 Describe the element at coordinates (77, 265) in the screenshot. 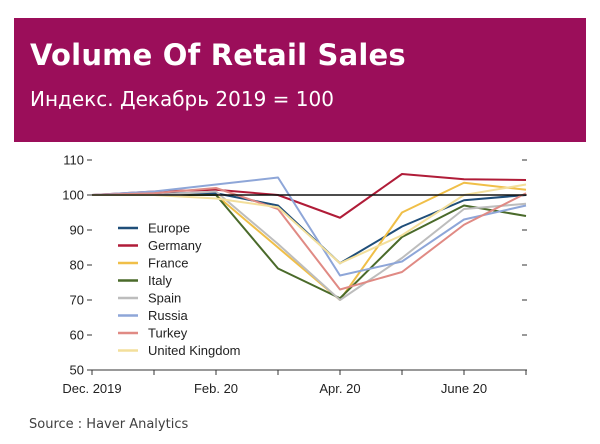

I see `y-tick-label-80: 80` at that location.